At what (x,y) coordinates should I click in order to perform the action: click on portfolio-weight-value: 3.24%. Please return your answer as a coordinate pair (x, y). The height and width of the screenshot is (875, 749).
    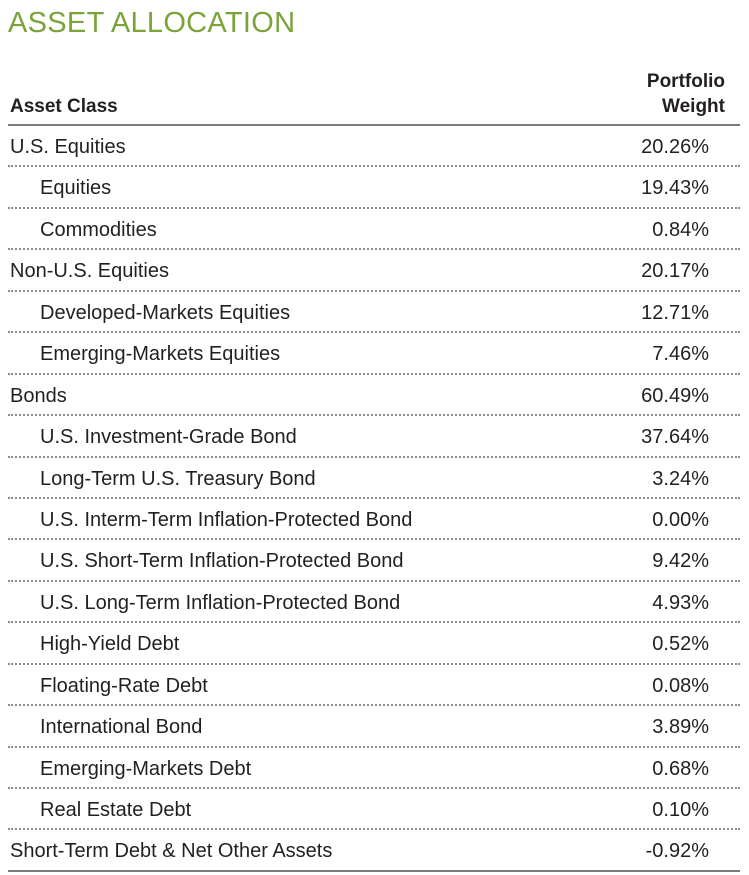
    Looking at the image, I should click on (680, 478).